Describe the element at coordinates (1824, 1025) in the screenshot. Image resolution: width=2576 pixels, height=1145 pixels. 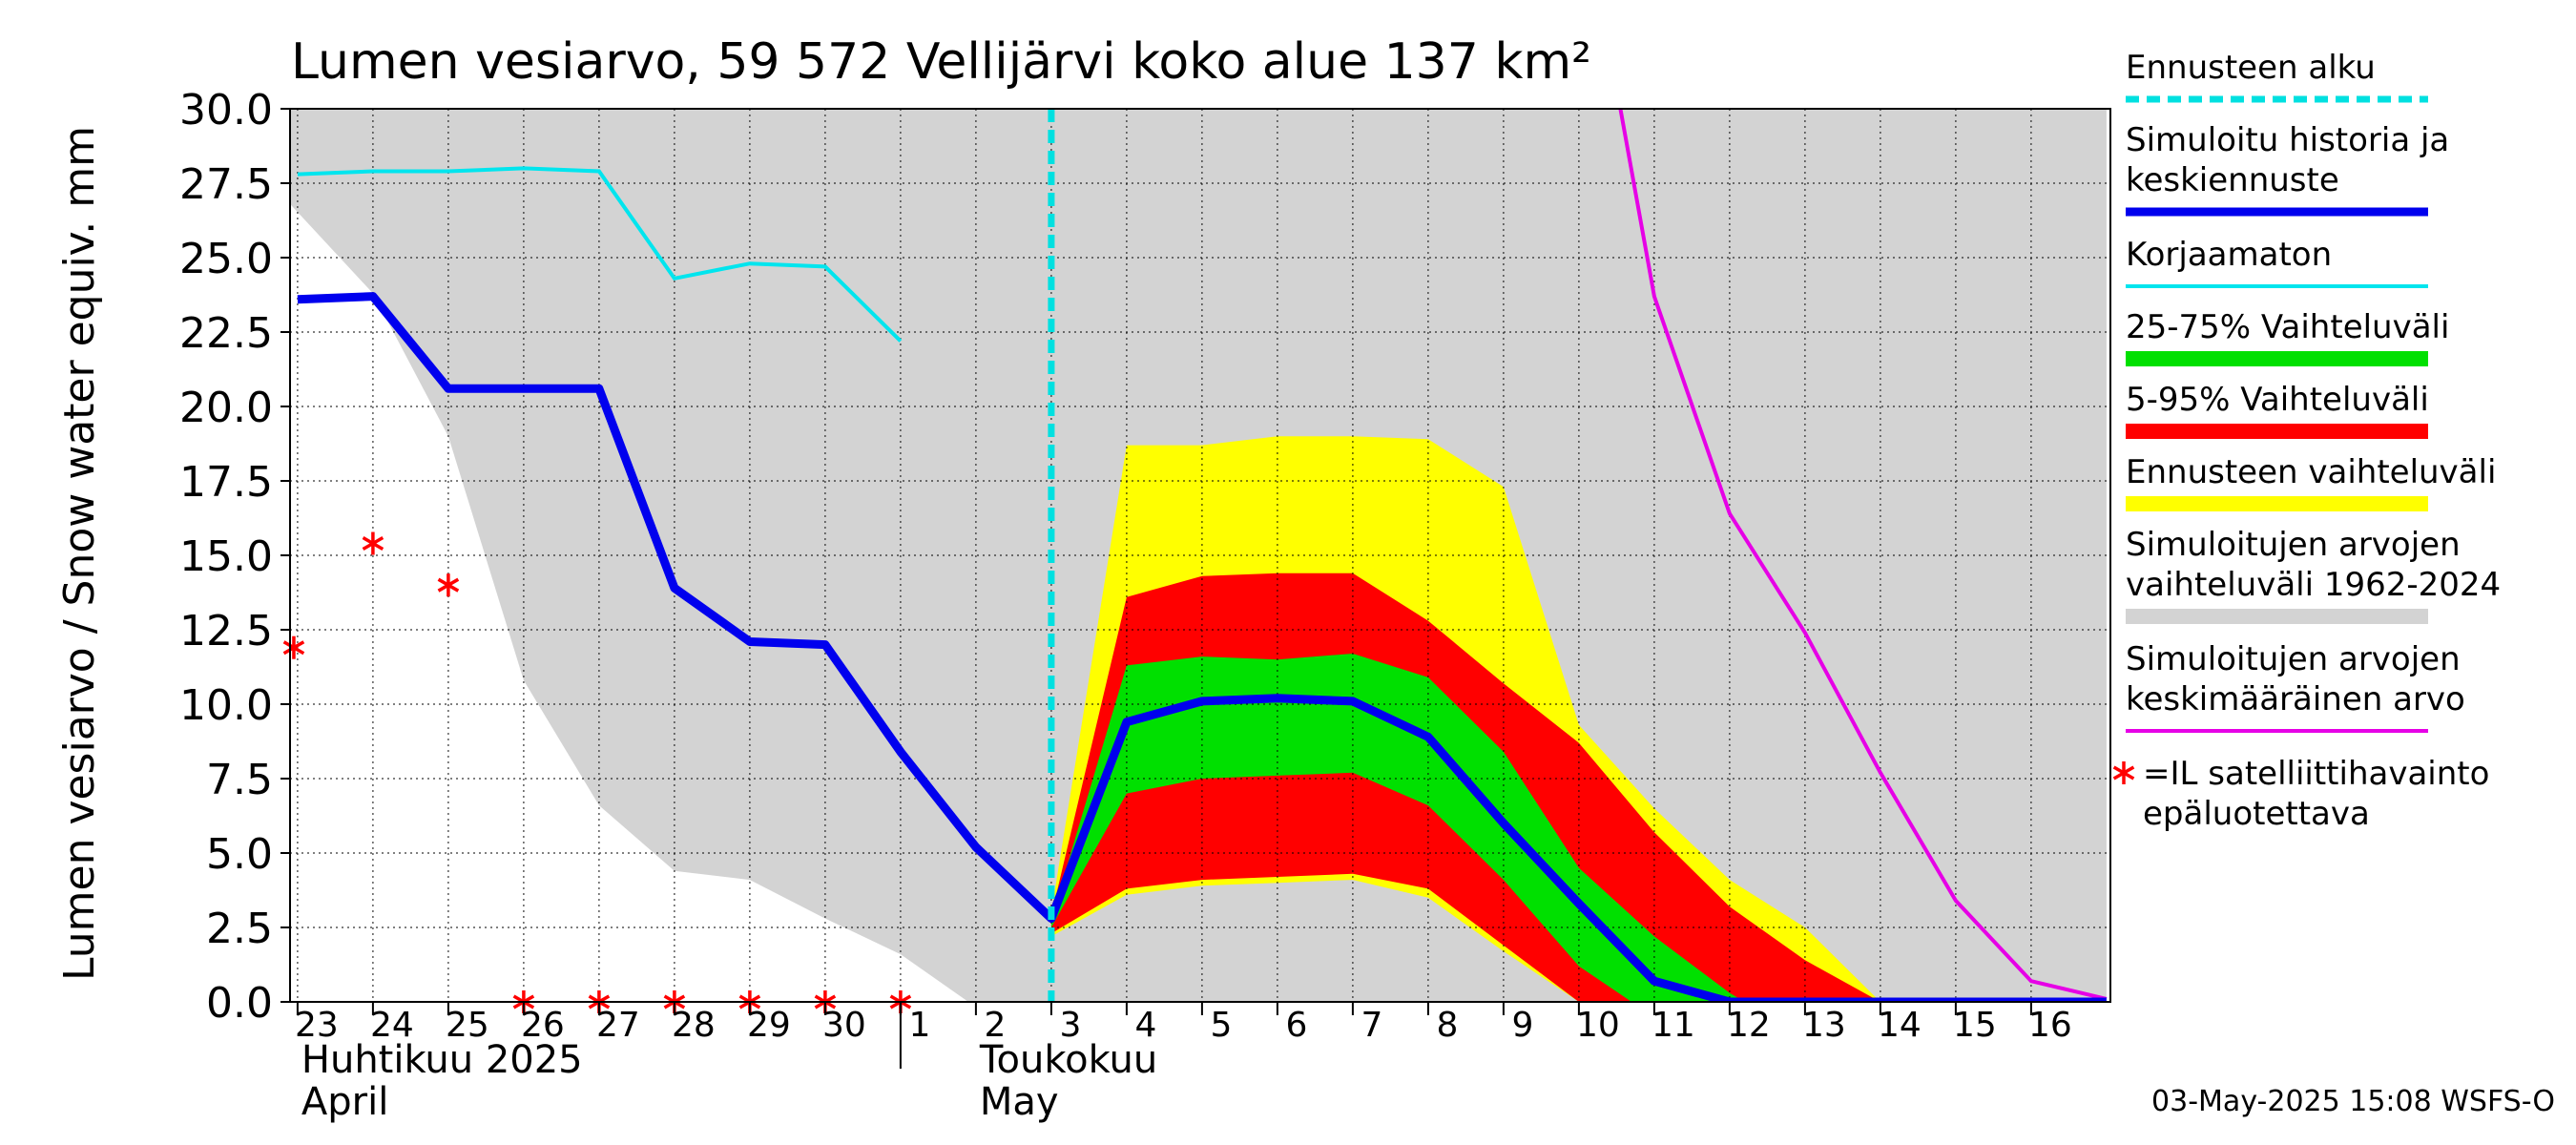
I see `x-tick-label: 13` at that location.